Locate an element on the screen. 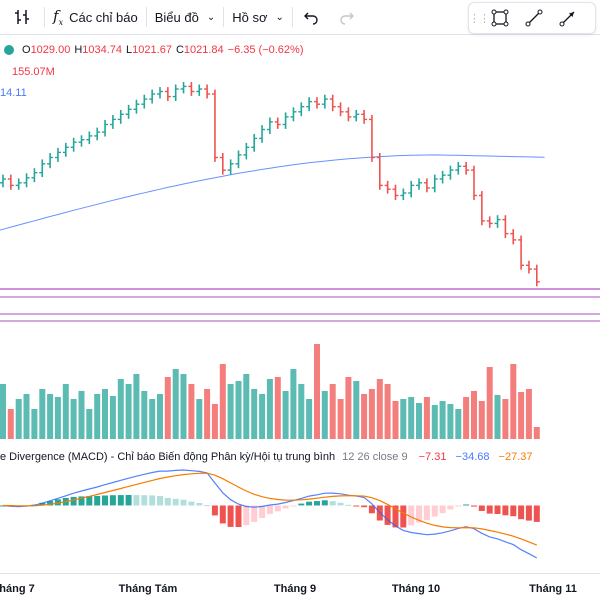 This screenshot has width=600, height=601. macd-params: 12 26 close 9 is located at coordinates (375, 457).